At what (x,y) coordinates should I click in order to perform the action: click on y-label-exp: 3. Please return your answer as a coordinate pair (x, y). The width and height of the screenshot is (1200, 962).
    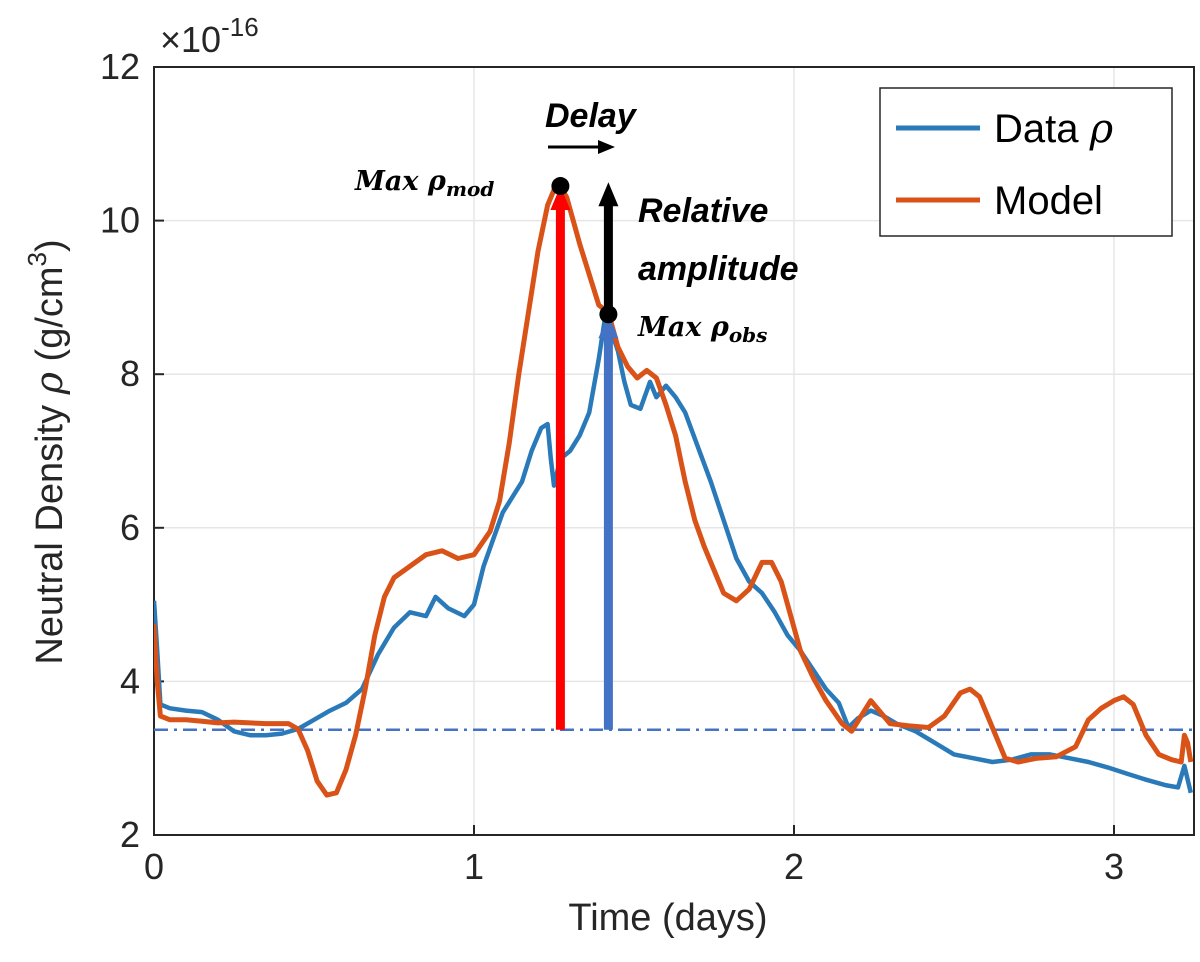
    Looking at the image, I should click on (37, 259).